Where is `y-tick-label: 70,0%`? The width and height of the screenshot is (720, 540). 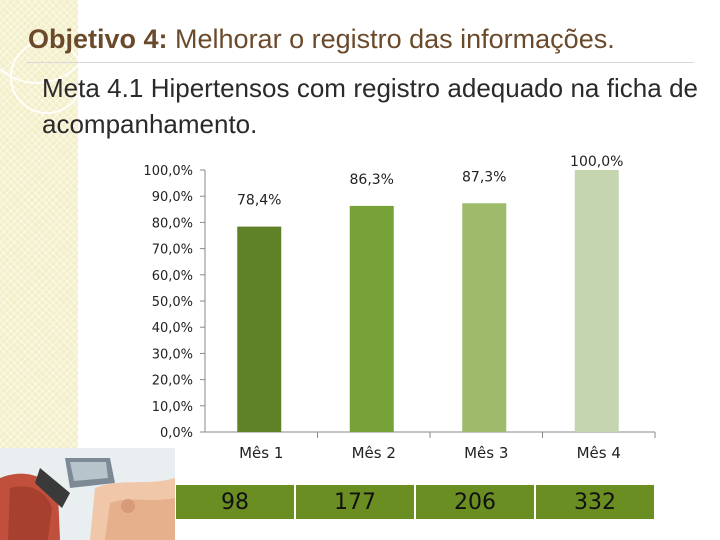 y-tick-label: 70,0% is located at coordinates (172, 250).